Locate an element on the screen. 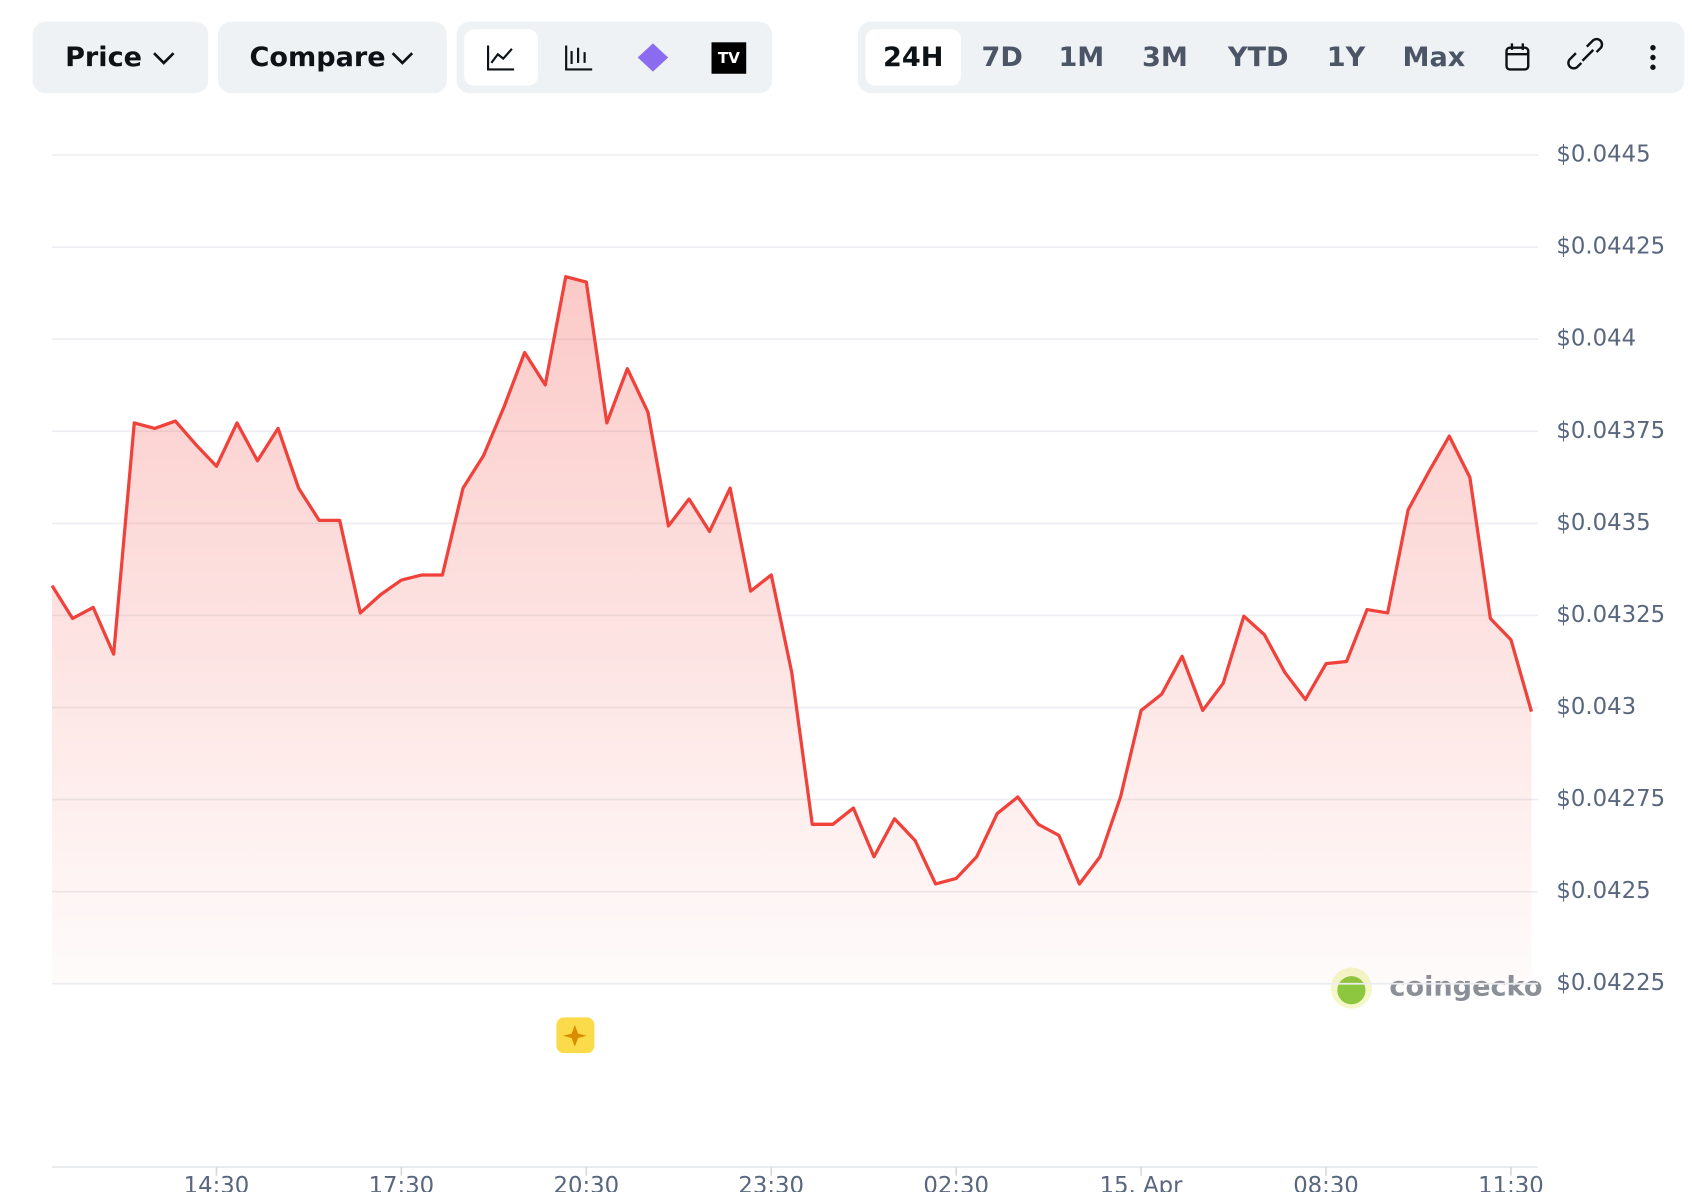  y-tick-label: $0.0435 is located at coordinates (1603, 523).